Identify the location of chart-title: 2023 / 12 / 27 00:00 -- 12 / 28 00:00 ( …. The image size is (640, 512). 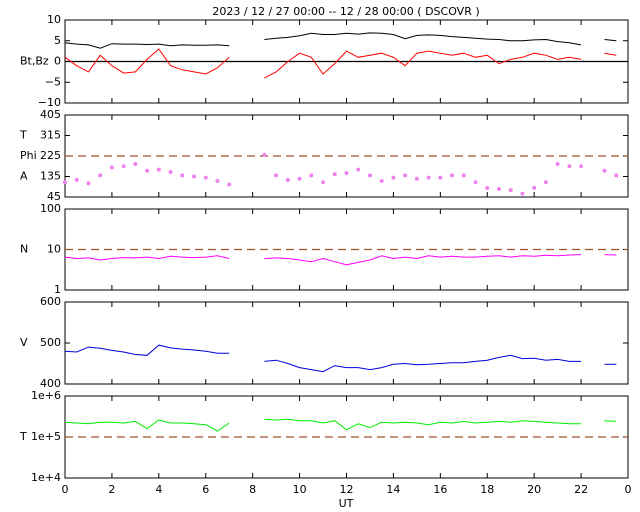
(345, 11).